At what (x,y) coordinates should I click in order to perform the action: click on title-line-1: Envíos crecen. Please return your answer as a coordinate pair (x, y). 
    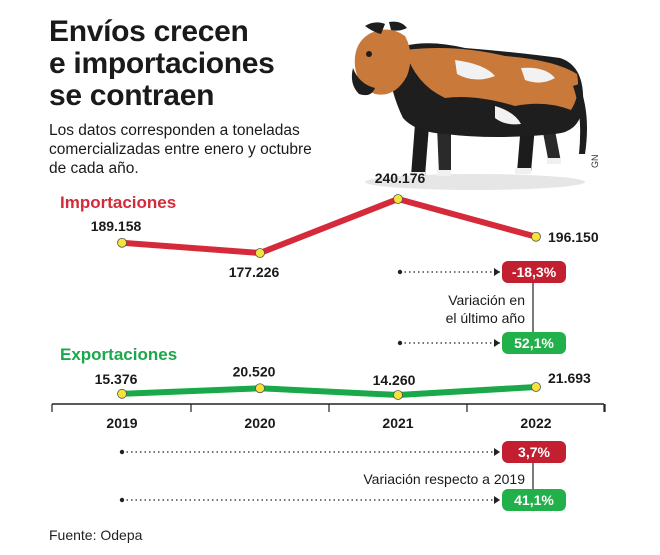
    Looking at the image, I should click on (149, 31).